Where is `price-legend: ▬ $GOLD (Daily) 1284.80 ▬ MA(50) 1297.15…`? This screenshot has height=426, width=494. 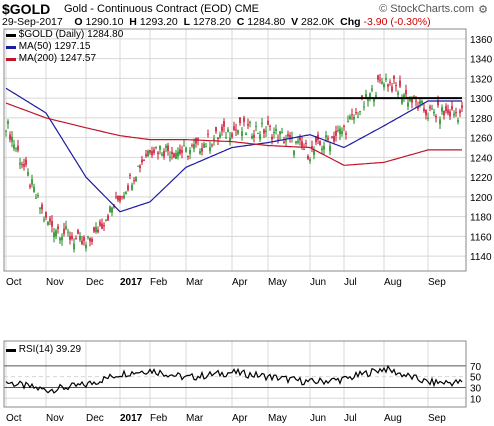
price-legend: ▬ $GOLD (Daily) 1284.80 ▬ MA(50) 1297.15… is located at coordinates (64, 47).